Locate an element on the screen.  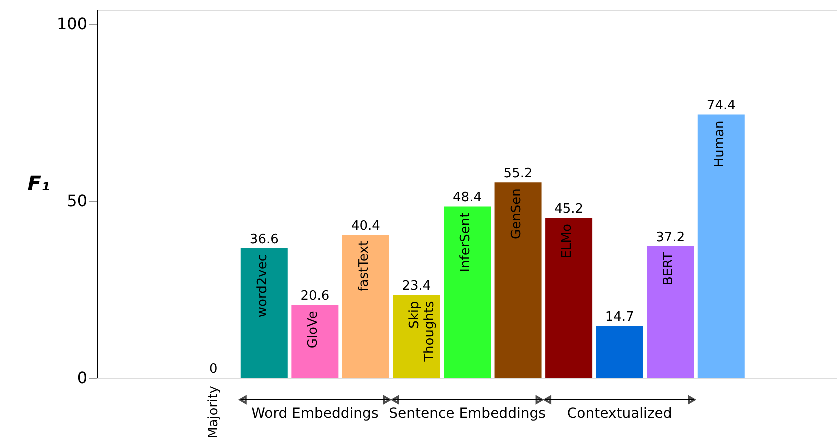
x-tick-label: Skip Thoughts is located at coordinates (423, 331).